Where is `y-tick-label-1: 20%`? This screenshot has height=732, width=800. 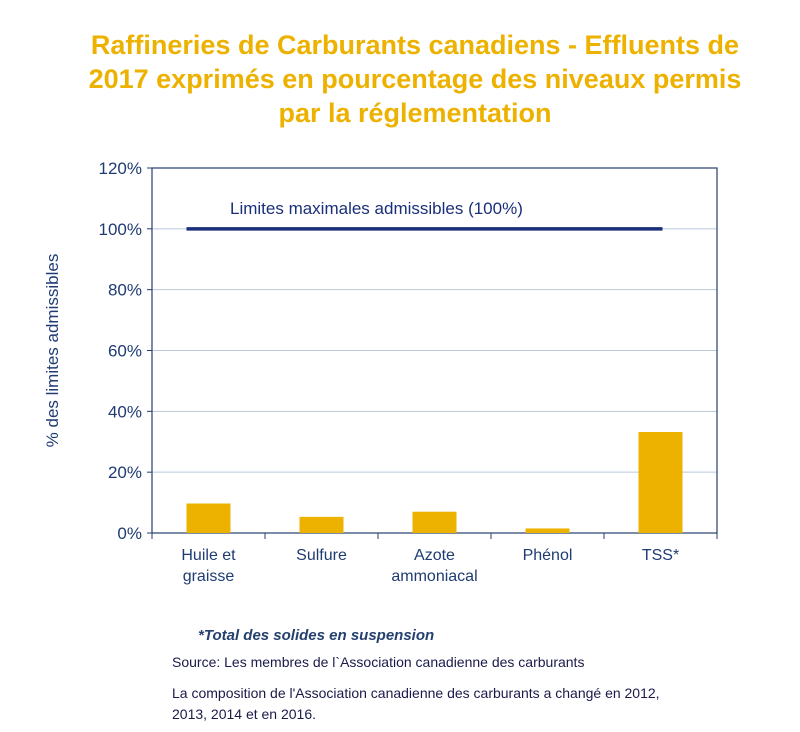 y-tick-label-1: 20% is located at coordinates (125, 472).